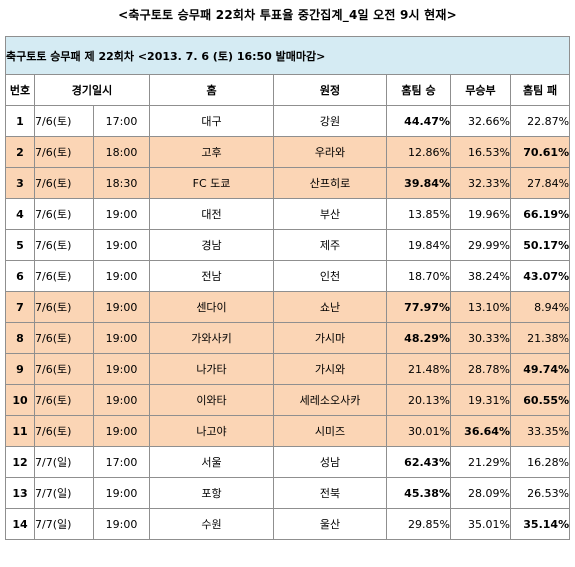  Describe the element at coordinates (418, 276) in the screenshot. I see `home-win-rate: 18.70%` at that location.